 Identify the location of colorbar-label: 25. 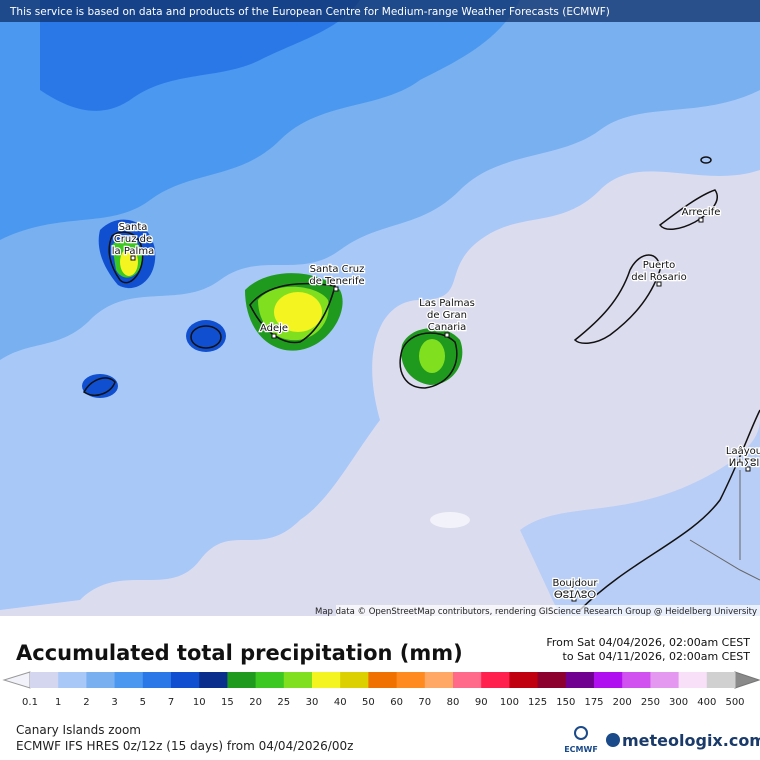
(283, 702).